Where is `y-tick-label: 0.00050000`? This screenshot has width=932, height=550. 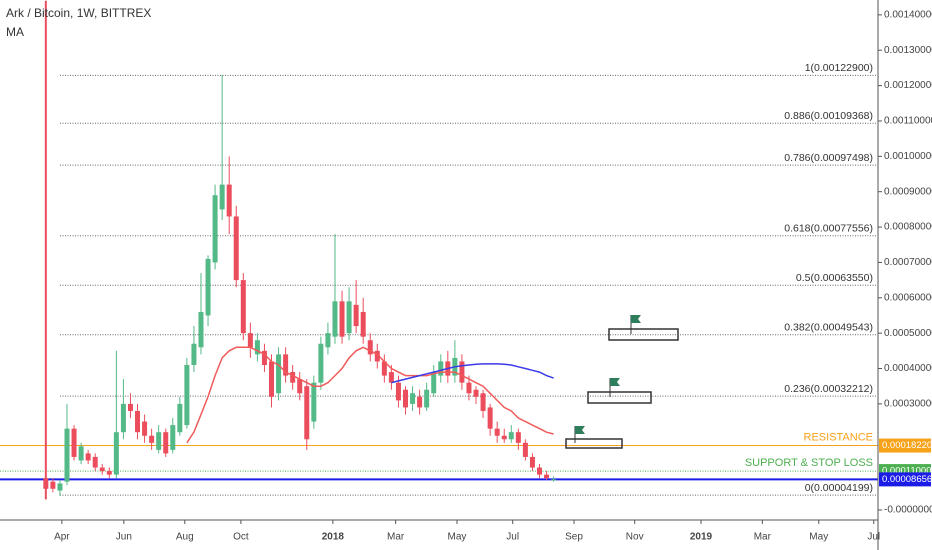
y-tick-label: 0.00050000 is located at coordinates (908, 333).